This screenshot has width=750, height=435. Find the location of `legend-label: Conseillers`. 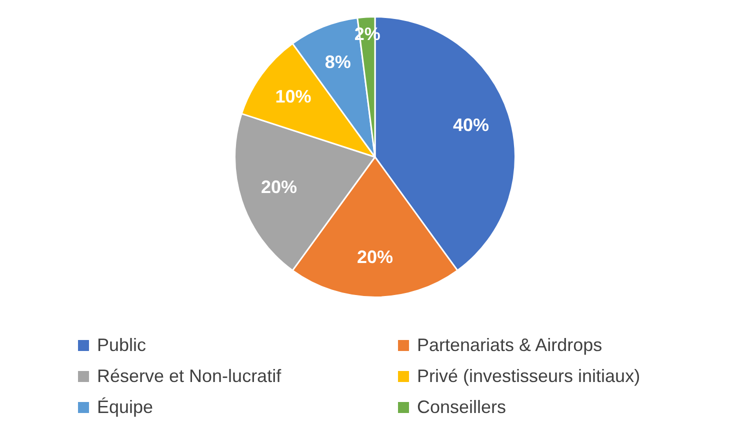

legend-label: Conseillers is located at coordinates (462, 407).